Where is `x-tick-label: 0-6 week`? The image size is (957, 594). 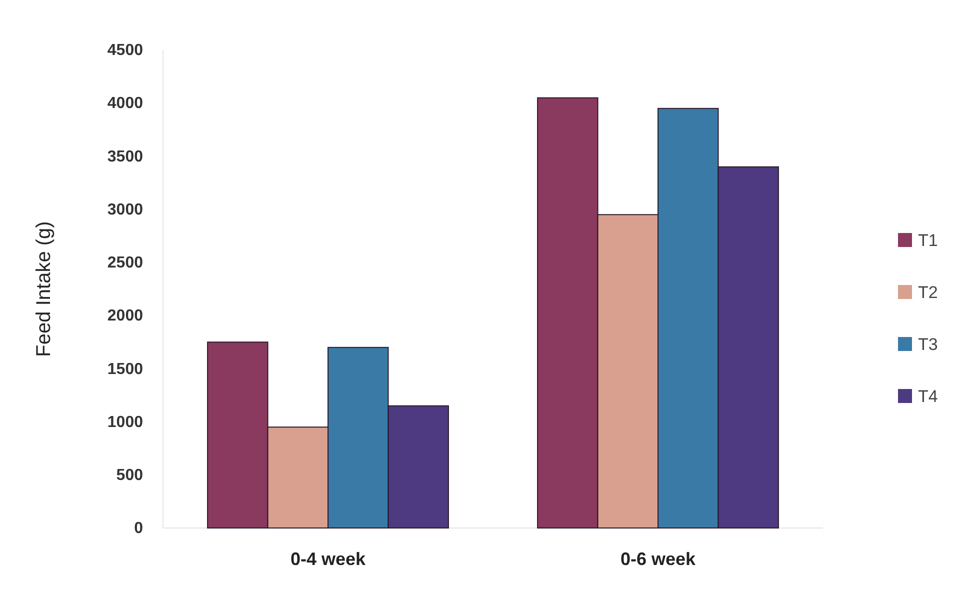 x-tick-label: 0-6 week is located at coordinates (658, 558).